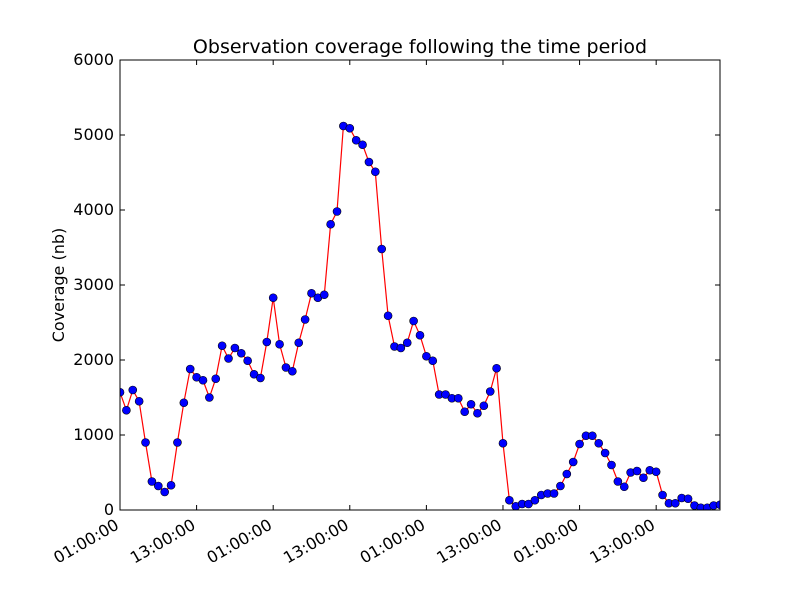  What do you see at coordinates (93, 434) in the screenshot?
I see `y-tick-label: 1000` at bounding box center [93, 434].